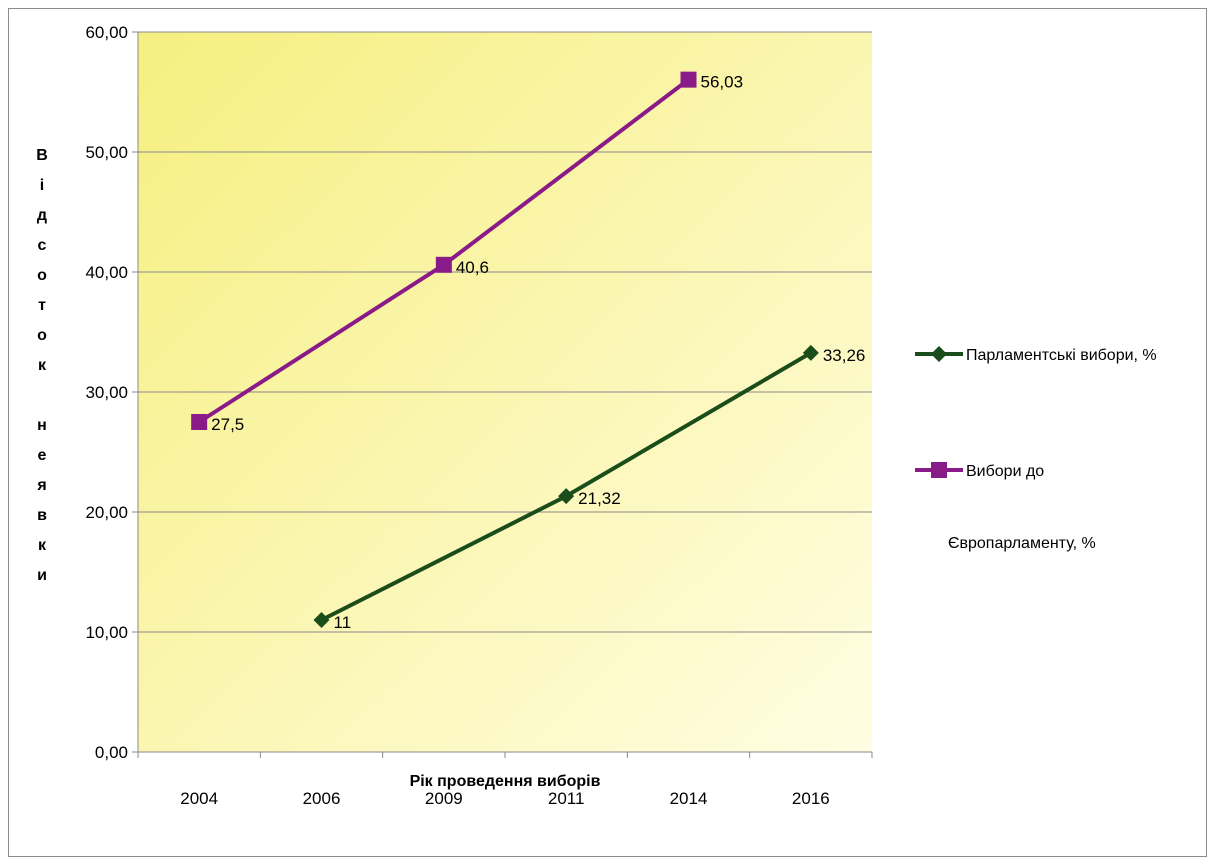 The width and height of the screenshot is (1214, 864). What do you see at coordinates (106, 152) in the screenshot?
I see `y-tick-label: 50,00` at bounding box center [106, 152].